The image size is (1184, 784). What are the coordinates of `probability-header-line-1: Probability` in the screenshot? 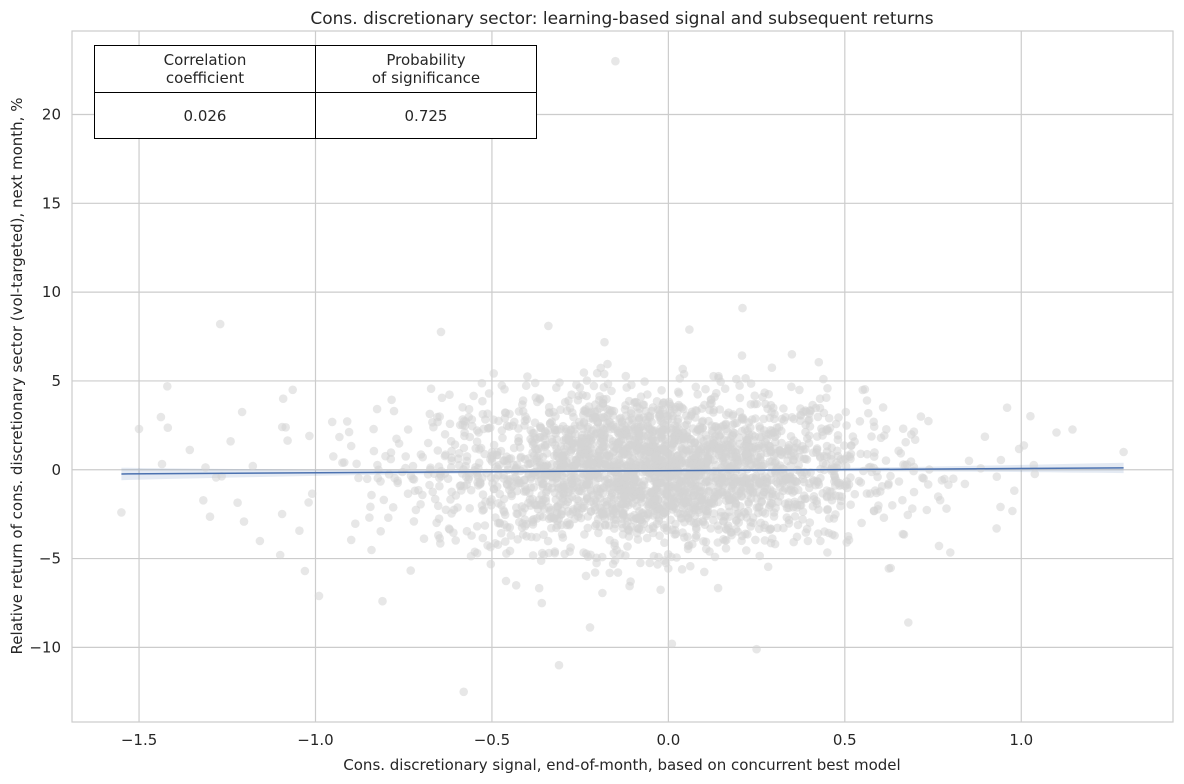 It's located at (426, 60).